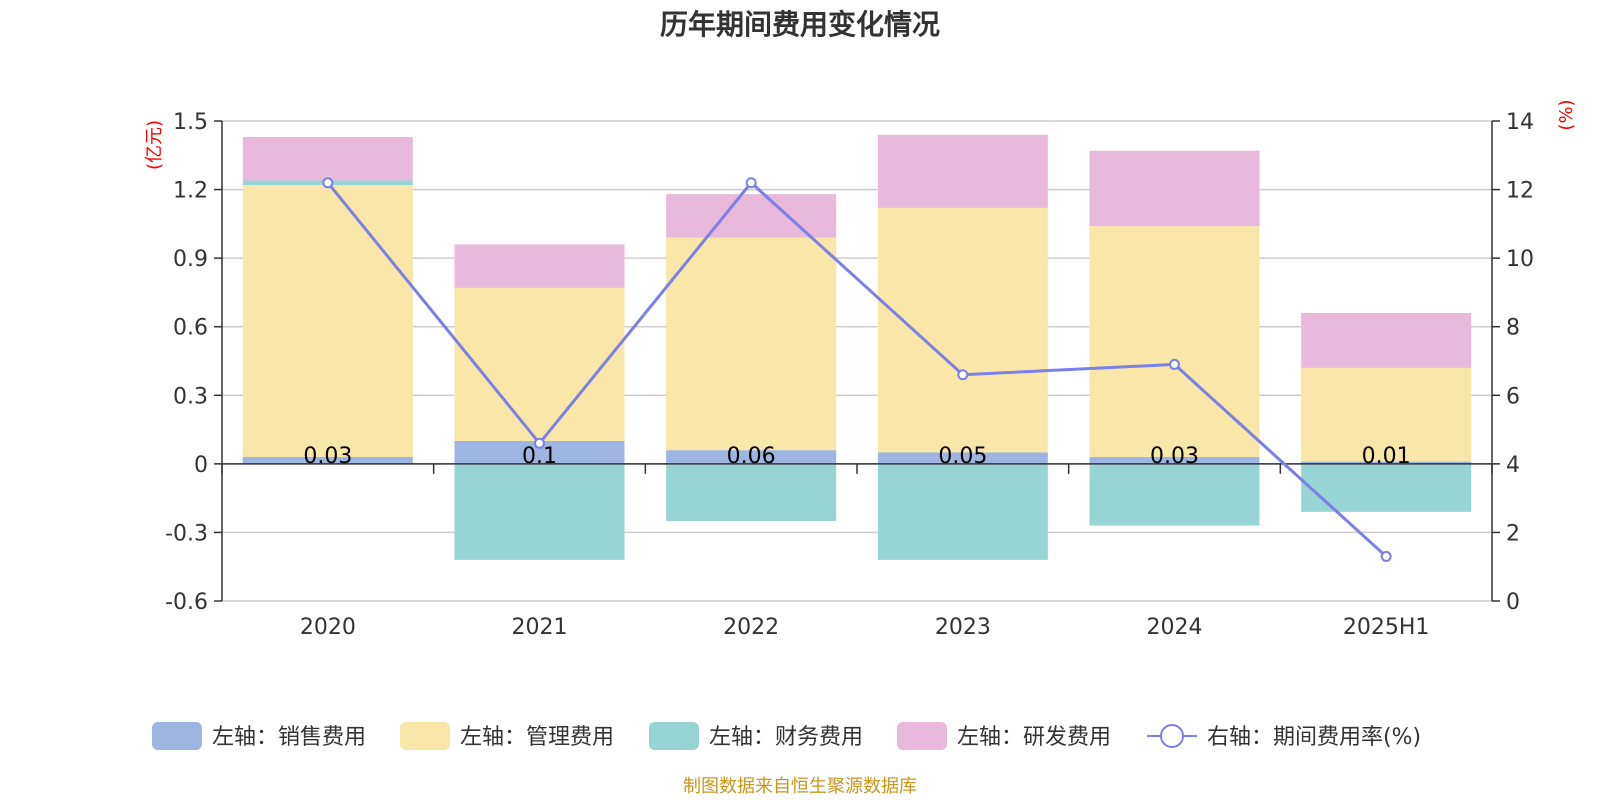 The image size is (1600, 800). I want to click on legend-item: 左轴：研发费用, so click(1004, 736).